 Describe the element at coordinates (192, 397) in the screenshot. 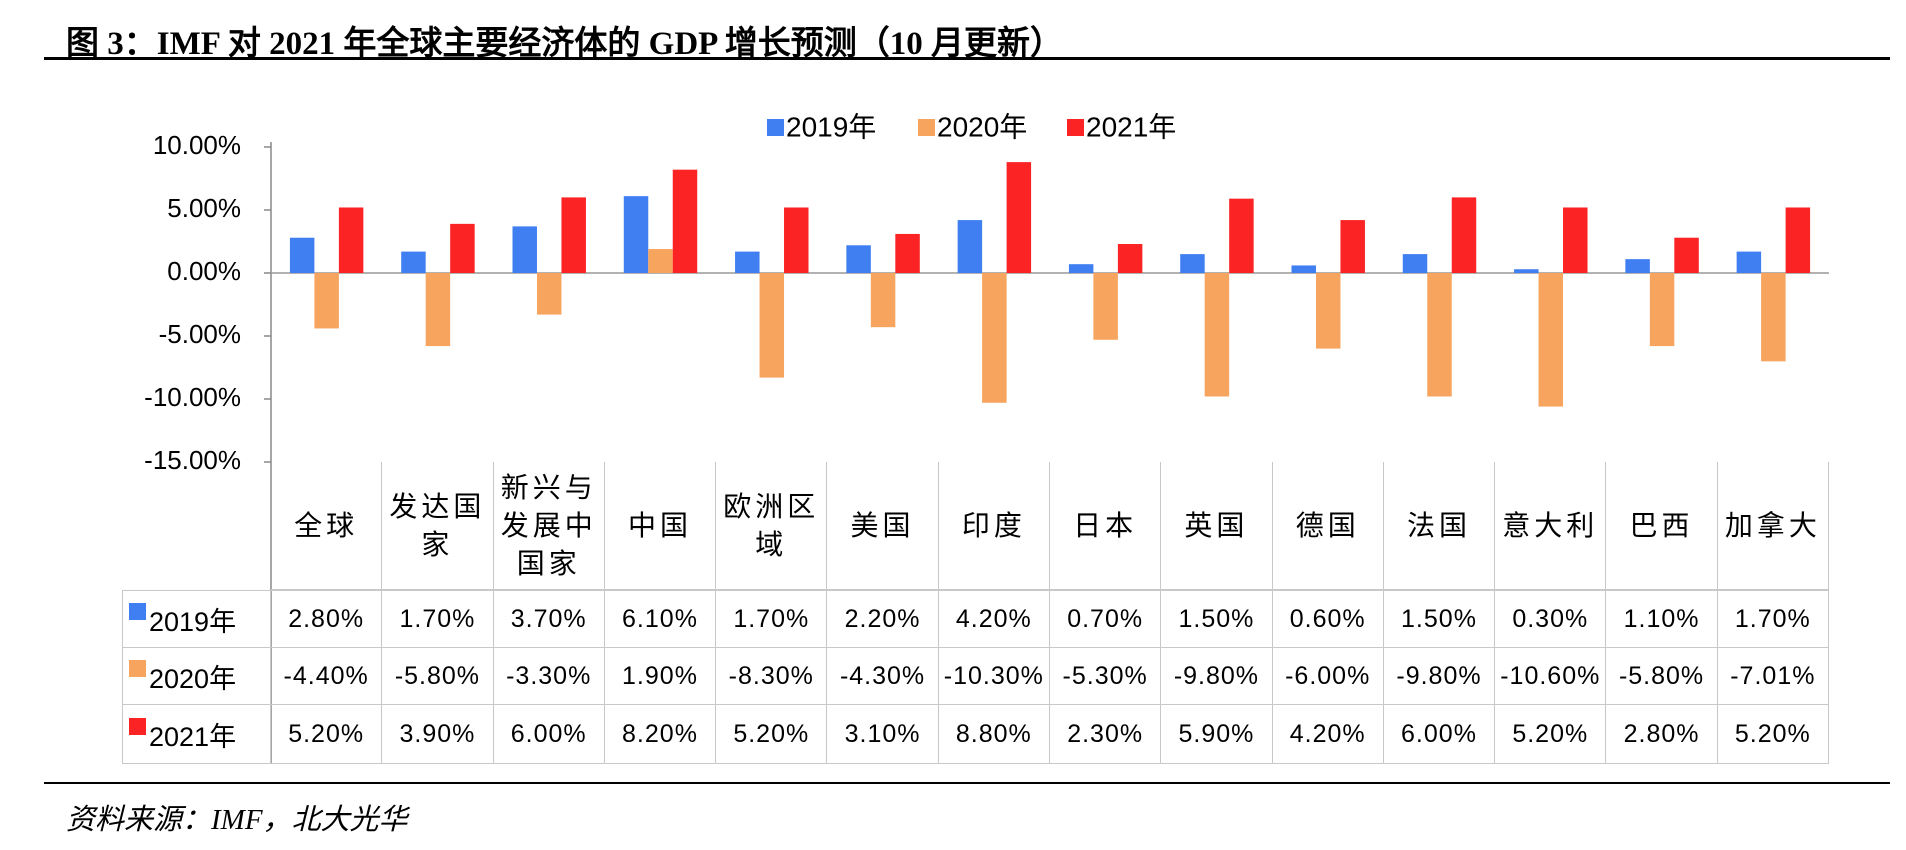

I see `y-tick-label: -10.00%` at that location.